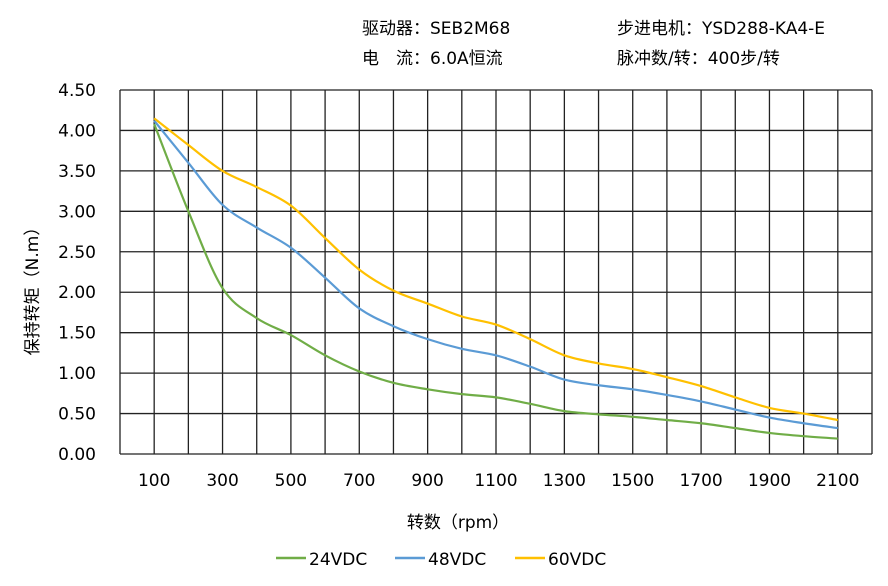 The image size is (888, 586). I want to click on x-axis-label: 转数（rpm）, so click(458, 523).